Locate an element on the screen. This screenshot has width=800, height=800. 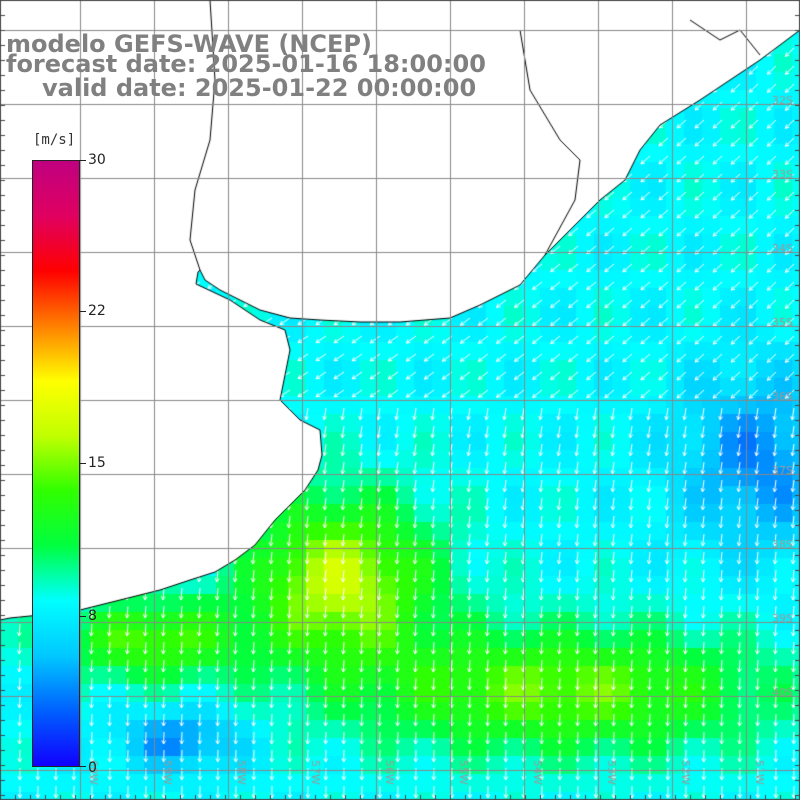
colorbar-label-0: 0 is located at coordinates (92, 768).